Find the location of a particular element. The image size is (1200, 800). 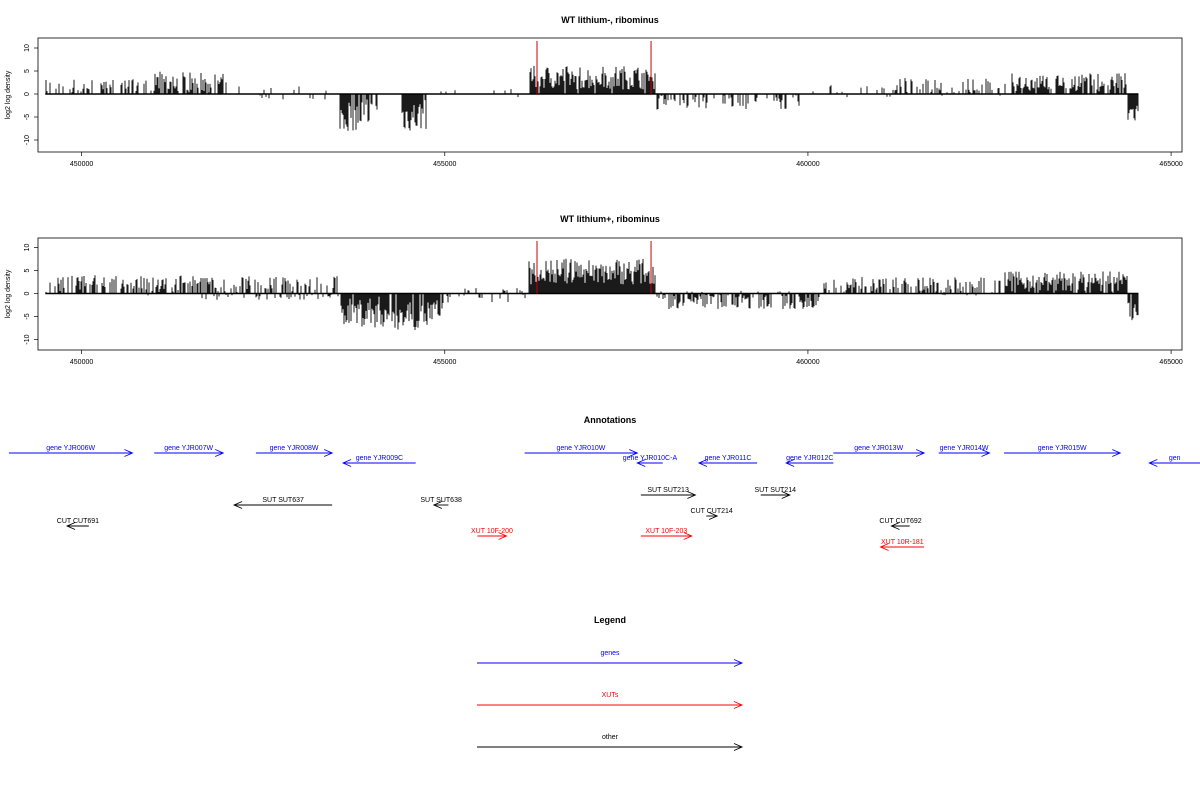

feature-label: SUT SUT213 is located at coordinates (668, 490).